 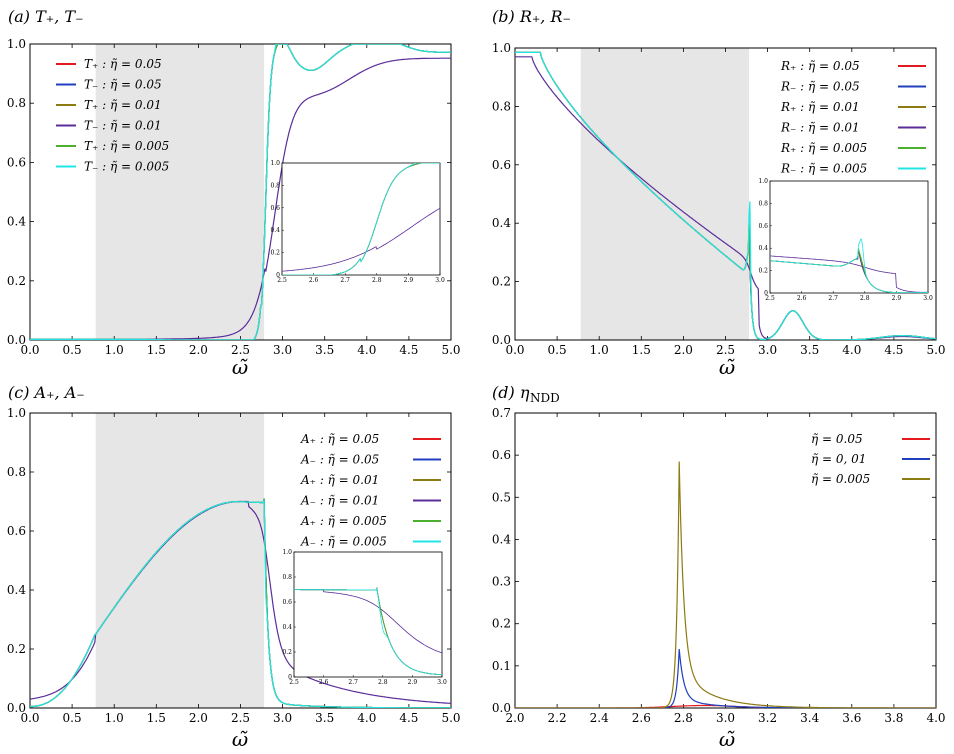 I want to click on x-tick-label: 2.2, so click(x=557, y=718).